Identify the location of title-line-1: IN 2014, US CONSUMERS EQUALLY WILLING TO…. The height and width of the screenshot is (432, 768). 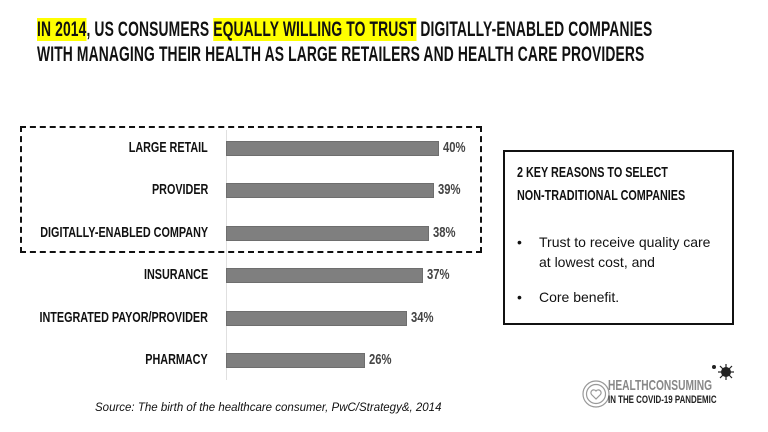
(344, 30).